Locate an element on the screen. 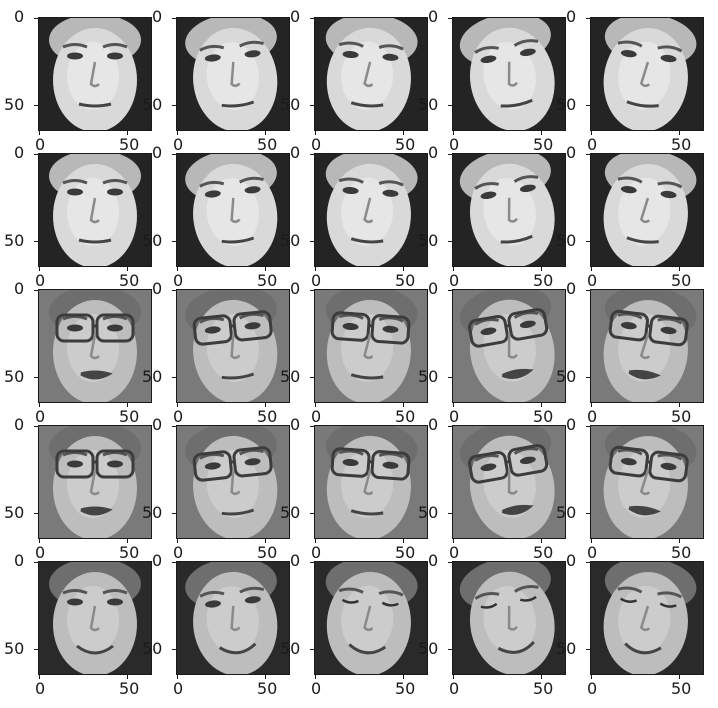  face-image-r5-c3 is located at coordinates (371, 618).